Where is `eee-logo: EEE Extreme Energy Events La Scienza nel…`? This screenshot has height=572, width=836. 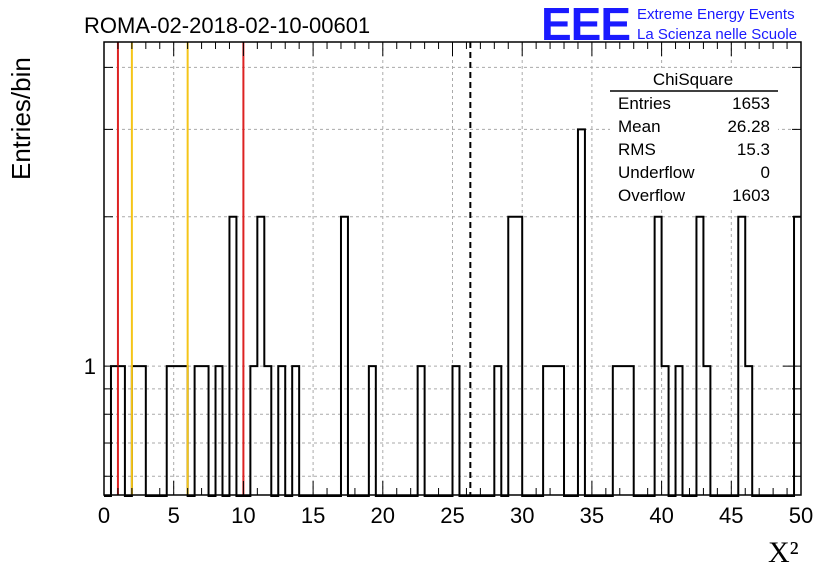 eee-logo: EEE Extreme Energy Events La Scienza nel… is located at coordinates (669, 25).